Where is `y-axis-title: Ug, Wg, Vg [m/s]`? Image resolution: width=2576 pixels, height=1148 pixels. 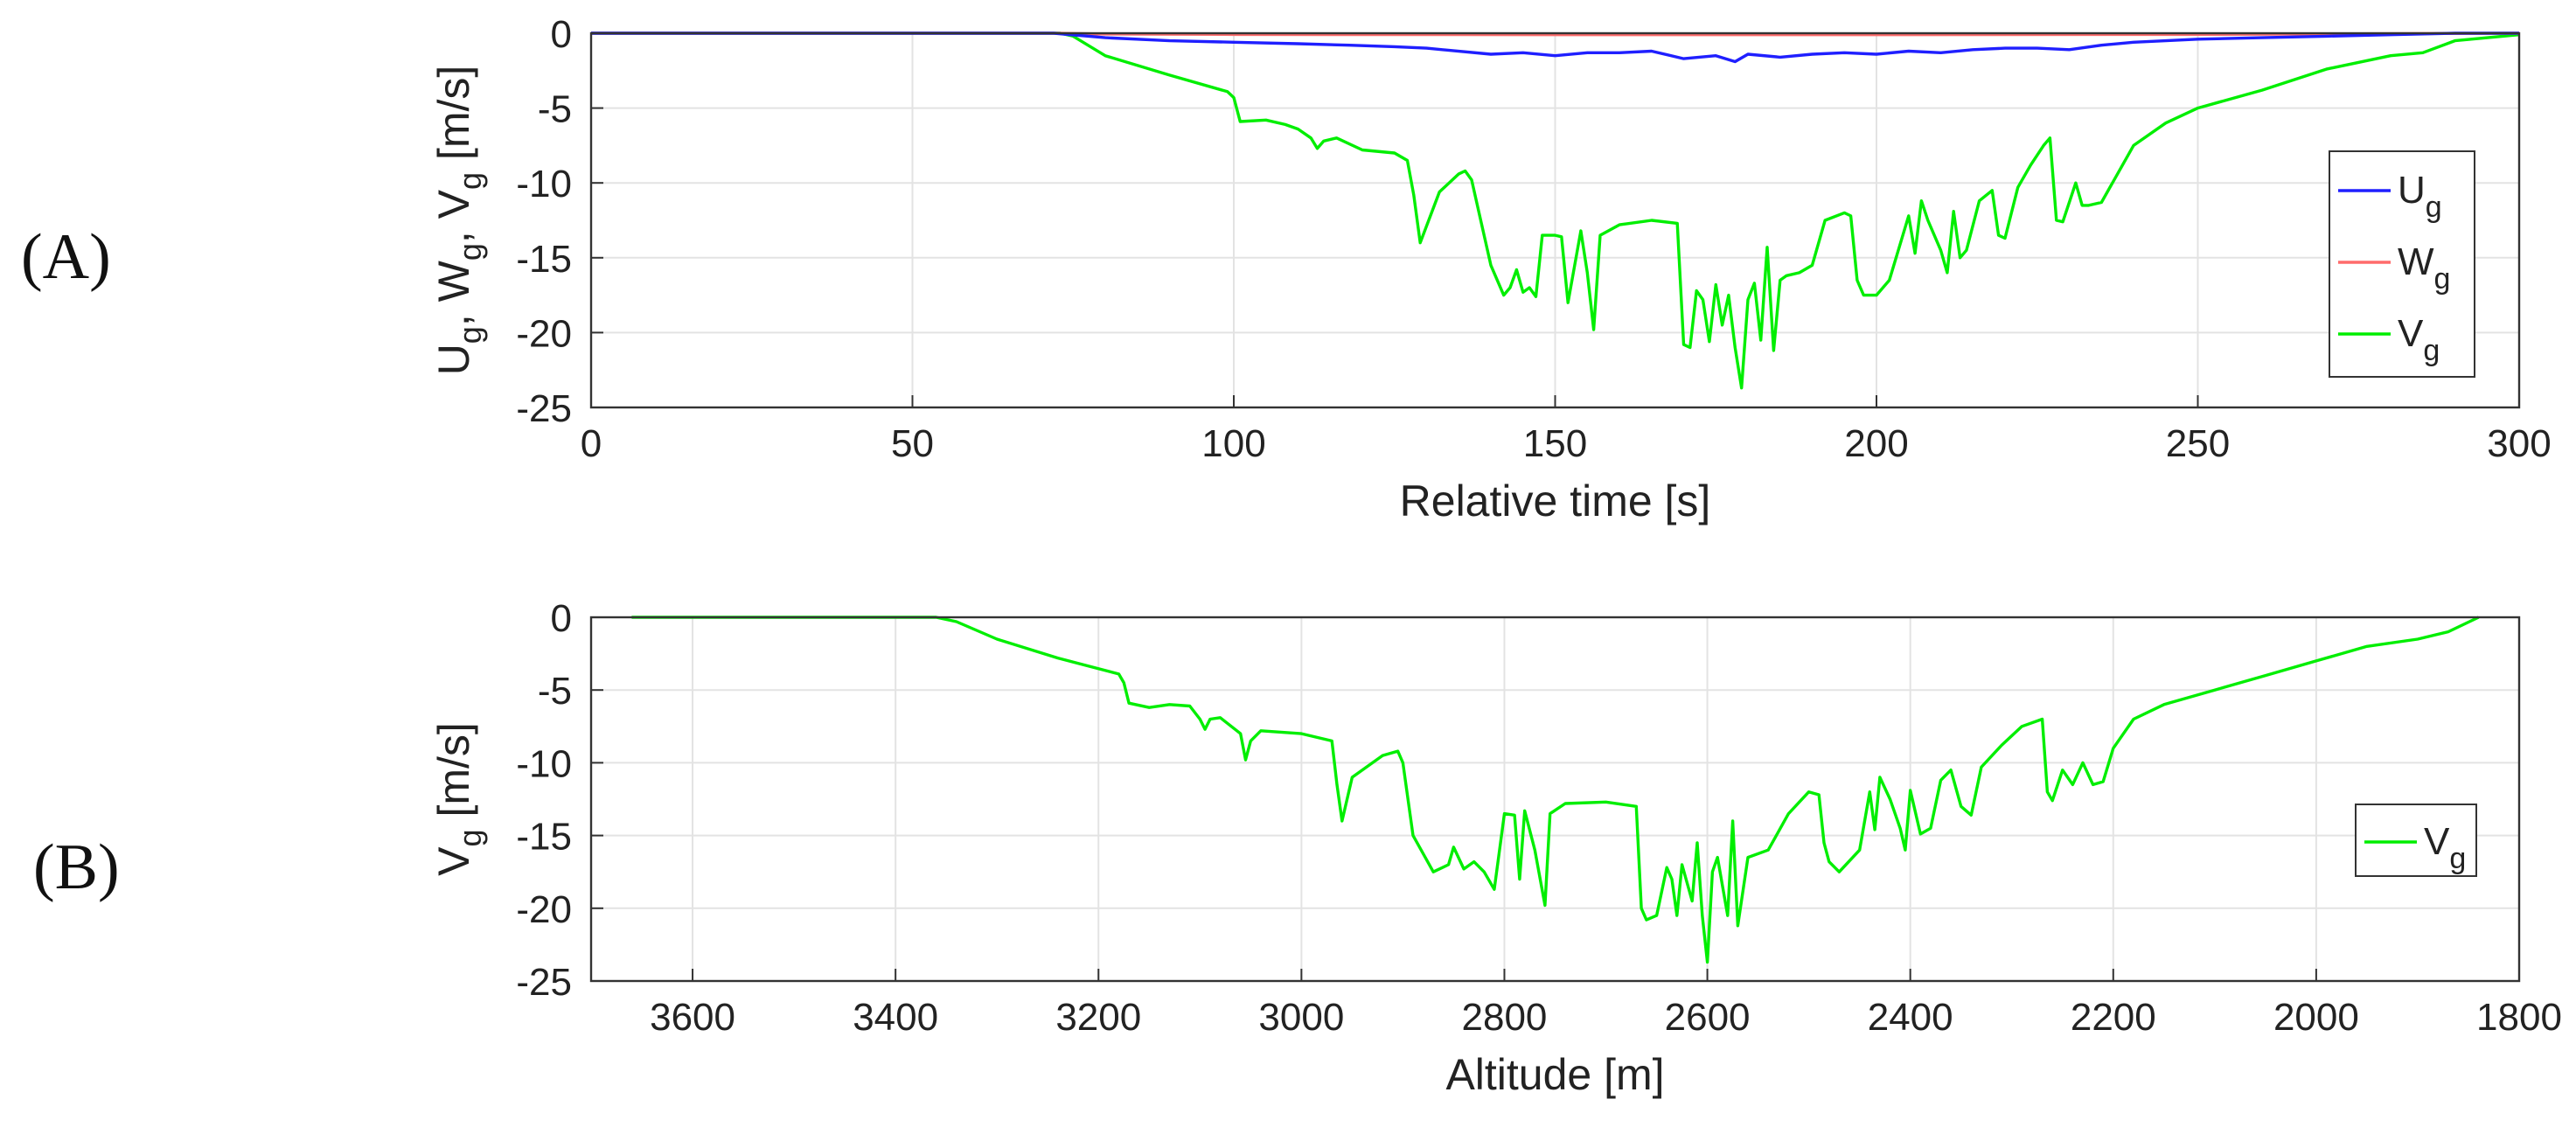 y-axis-title: Ug, Wg, Vg [m/s] is located at coordinates (458, 221).